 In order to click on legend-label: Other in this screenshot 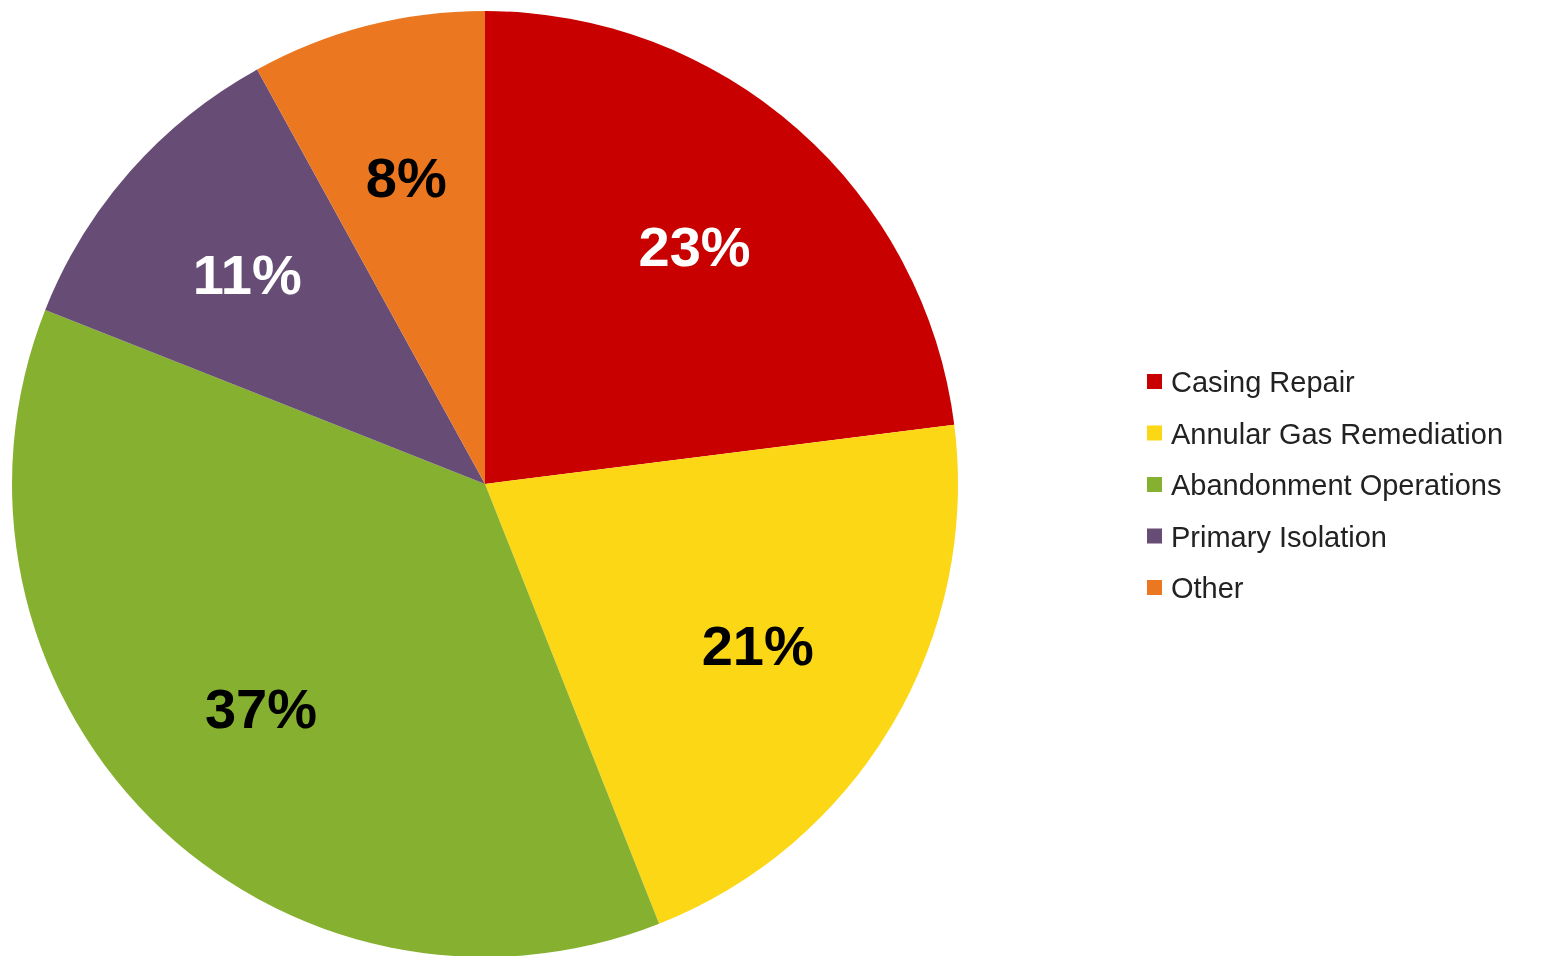, I will do `click(1207, 588)`.